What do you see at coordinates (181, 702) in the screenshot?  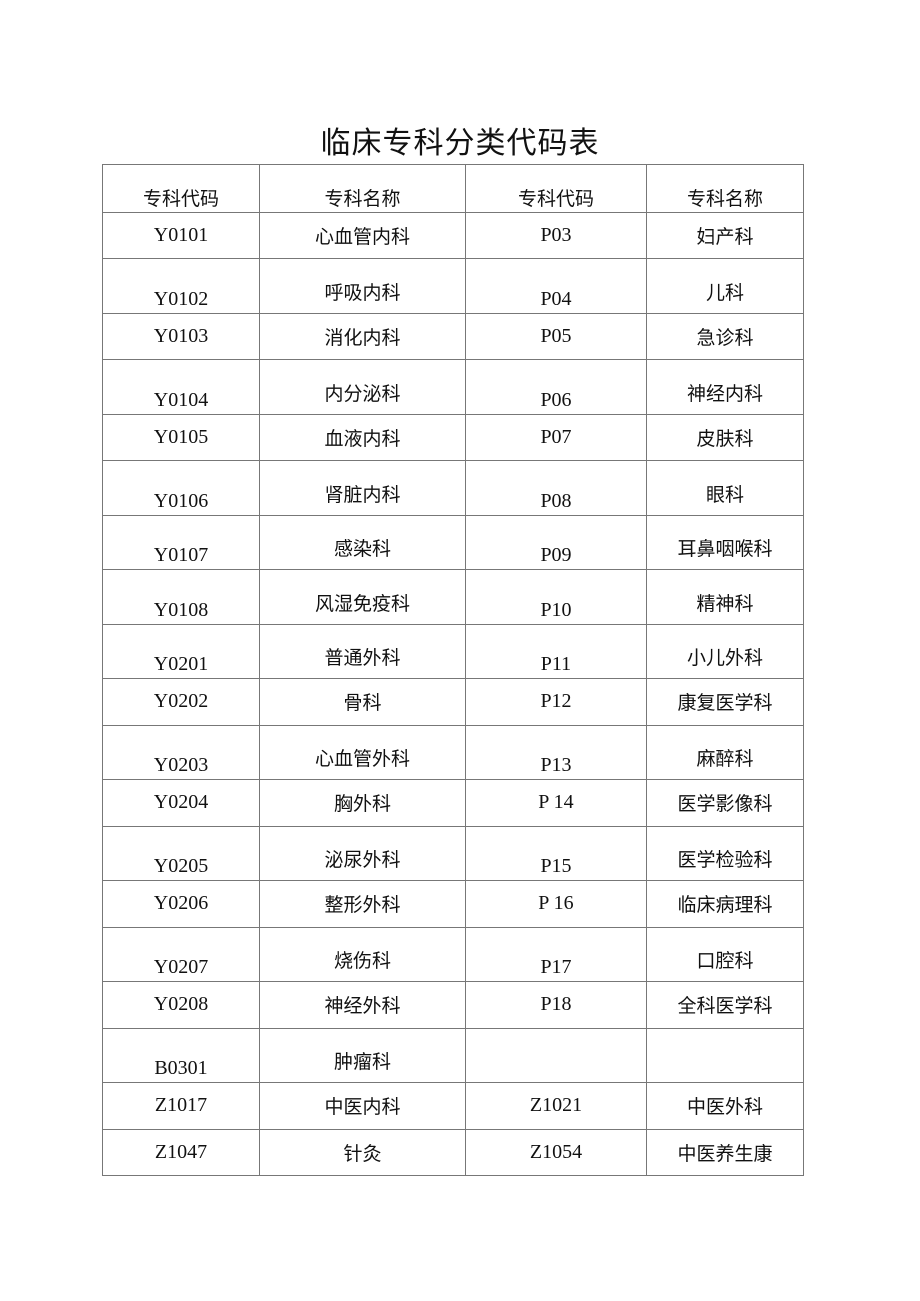 I see `code-cell: Y0202` at bounding box center [181, 702].